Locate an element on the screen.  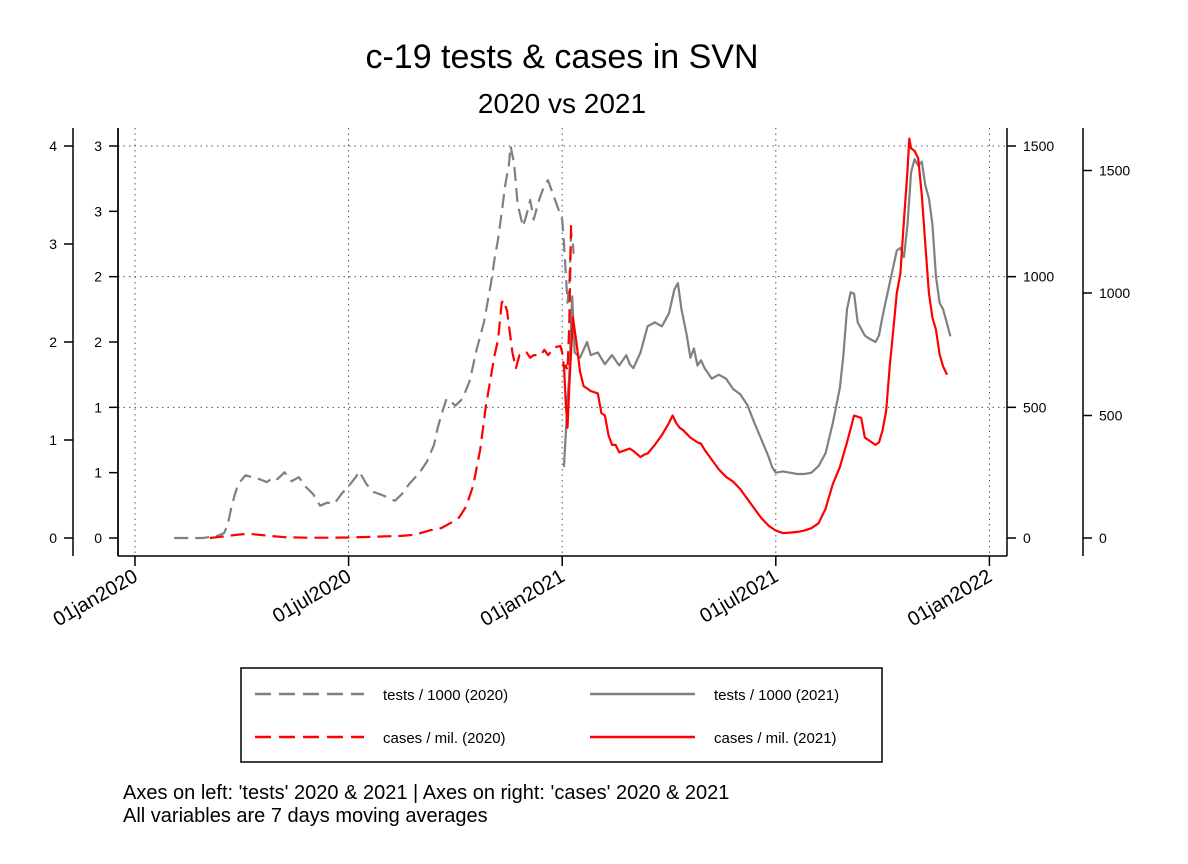
left-outer-tick-label-4: 4 is located at coordinates (53, 146).